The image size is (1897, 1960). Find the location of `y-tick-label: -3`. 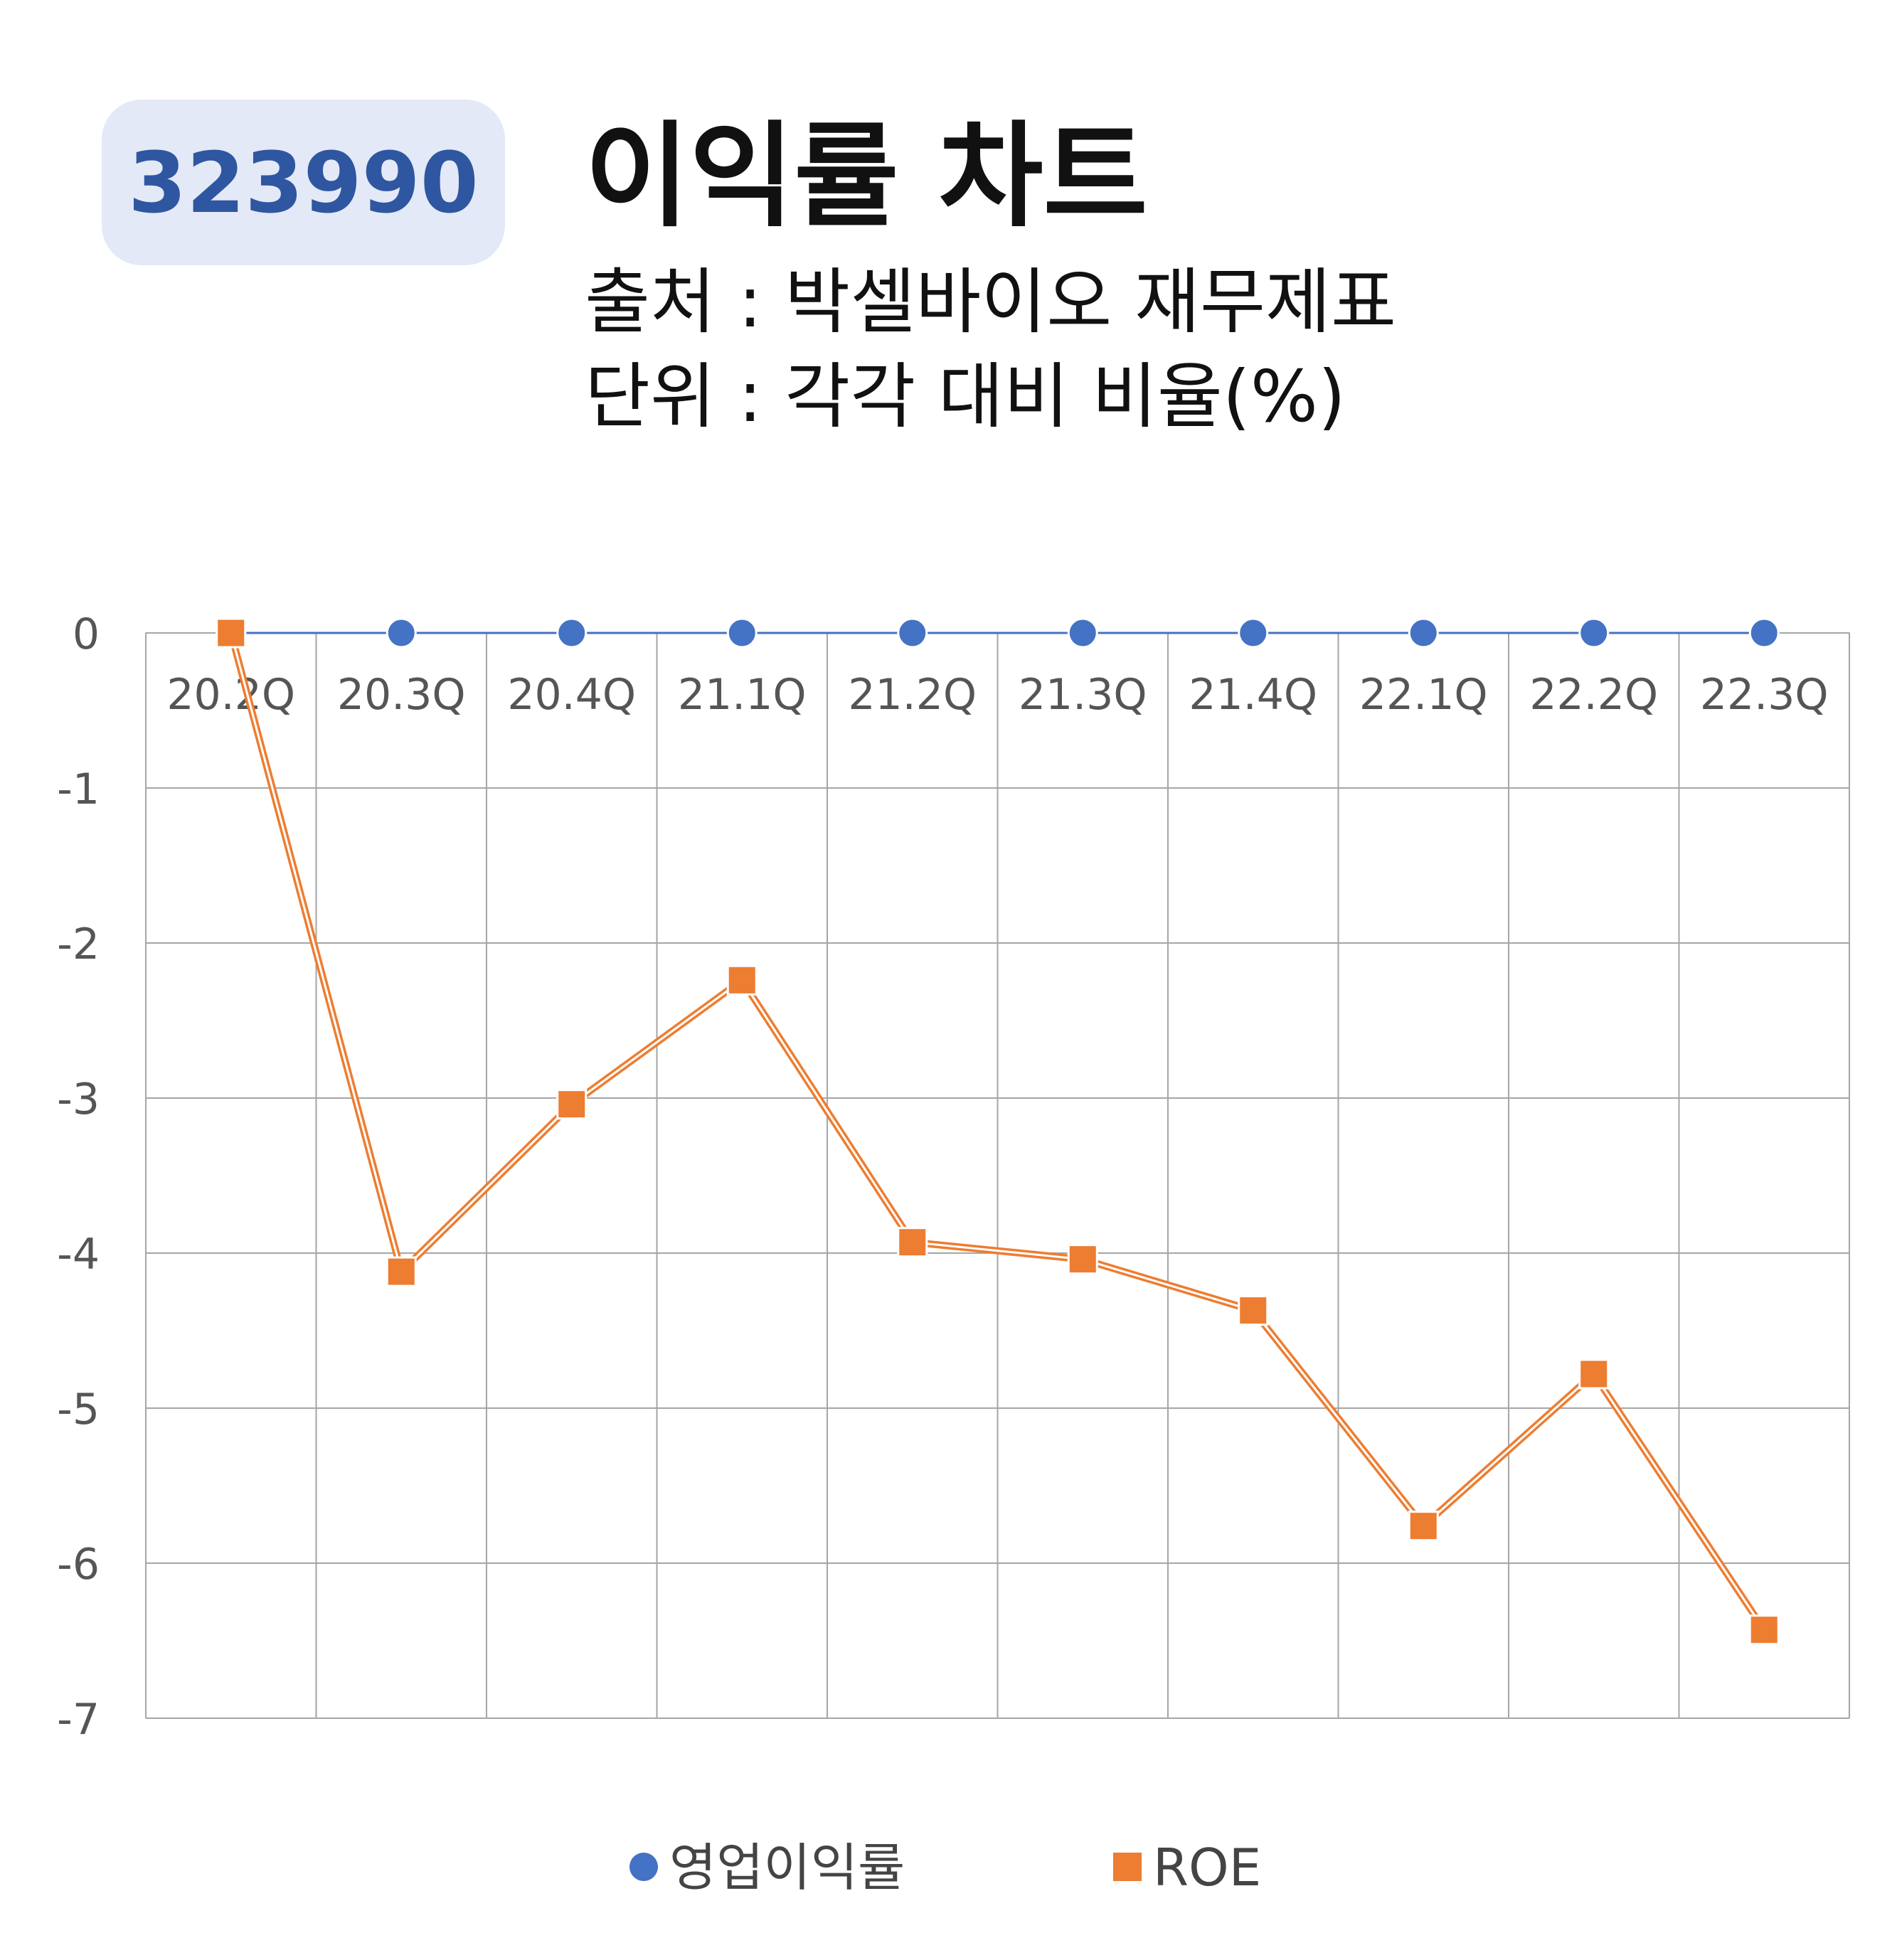

y-tick-label: -3 is located at coordinates (79, 1099).